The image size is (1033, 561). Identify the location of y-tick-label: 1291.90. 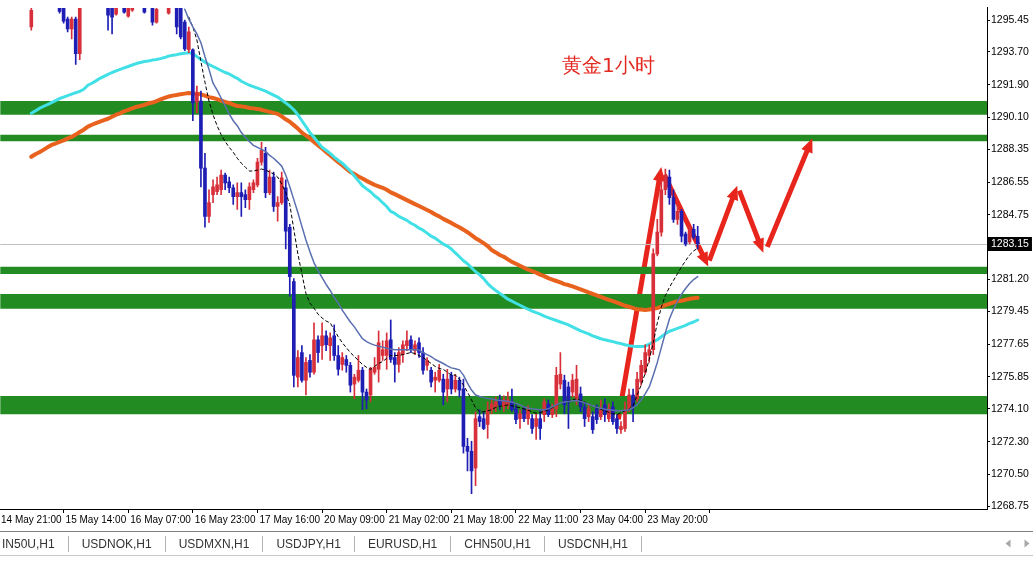
(1010, 83).